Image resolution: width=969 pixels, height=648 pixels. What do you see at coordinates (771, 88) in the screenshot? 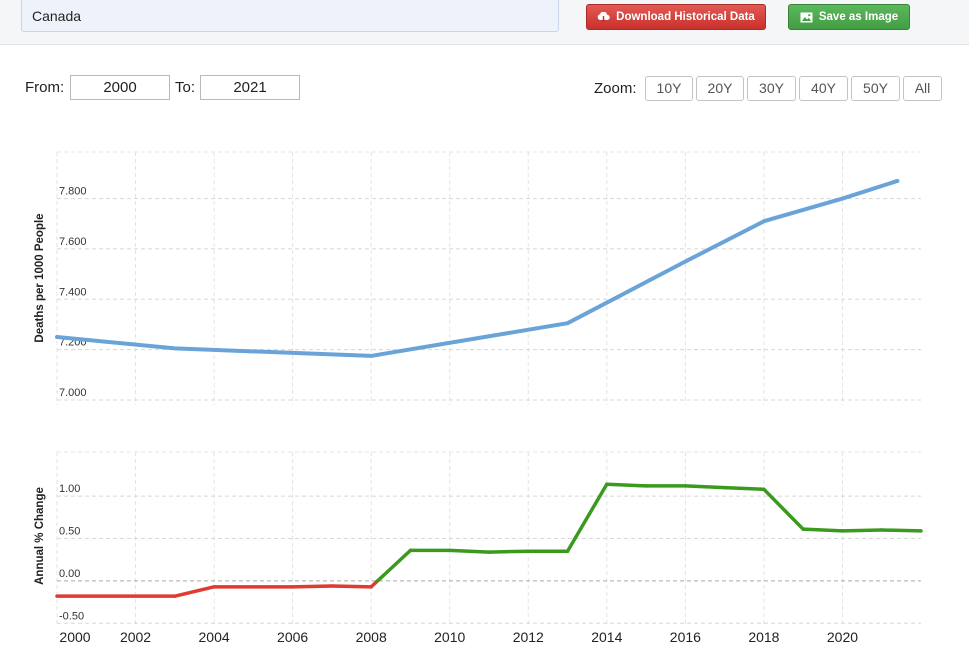
I see `zoom-30y-button: 30Y` at bounding box center [771, 88].